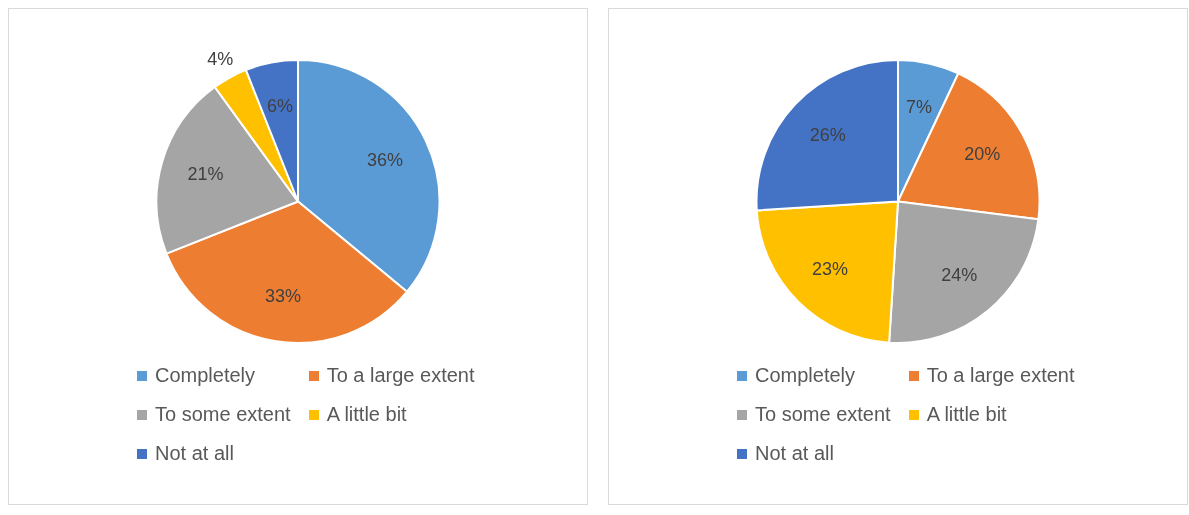  What do you see at coordinates (205, 173) in the screenshot?
I see `data-label: 21%` at bounding box center [205, 173].